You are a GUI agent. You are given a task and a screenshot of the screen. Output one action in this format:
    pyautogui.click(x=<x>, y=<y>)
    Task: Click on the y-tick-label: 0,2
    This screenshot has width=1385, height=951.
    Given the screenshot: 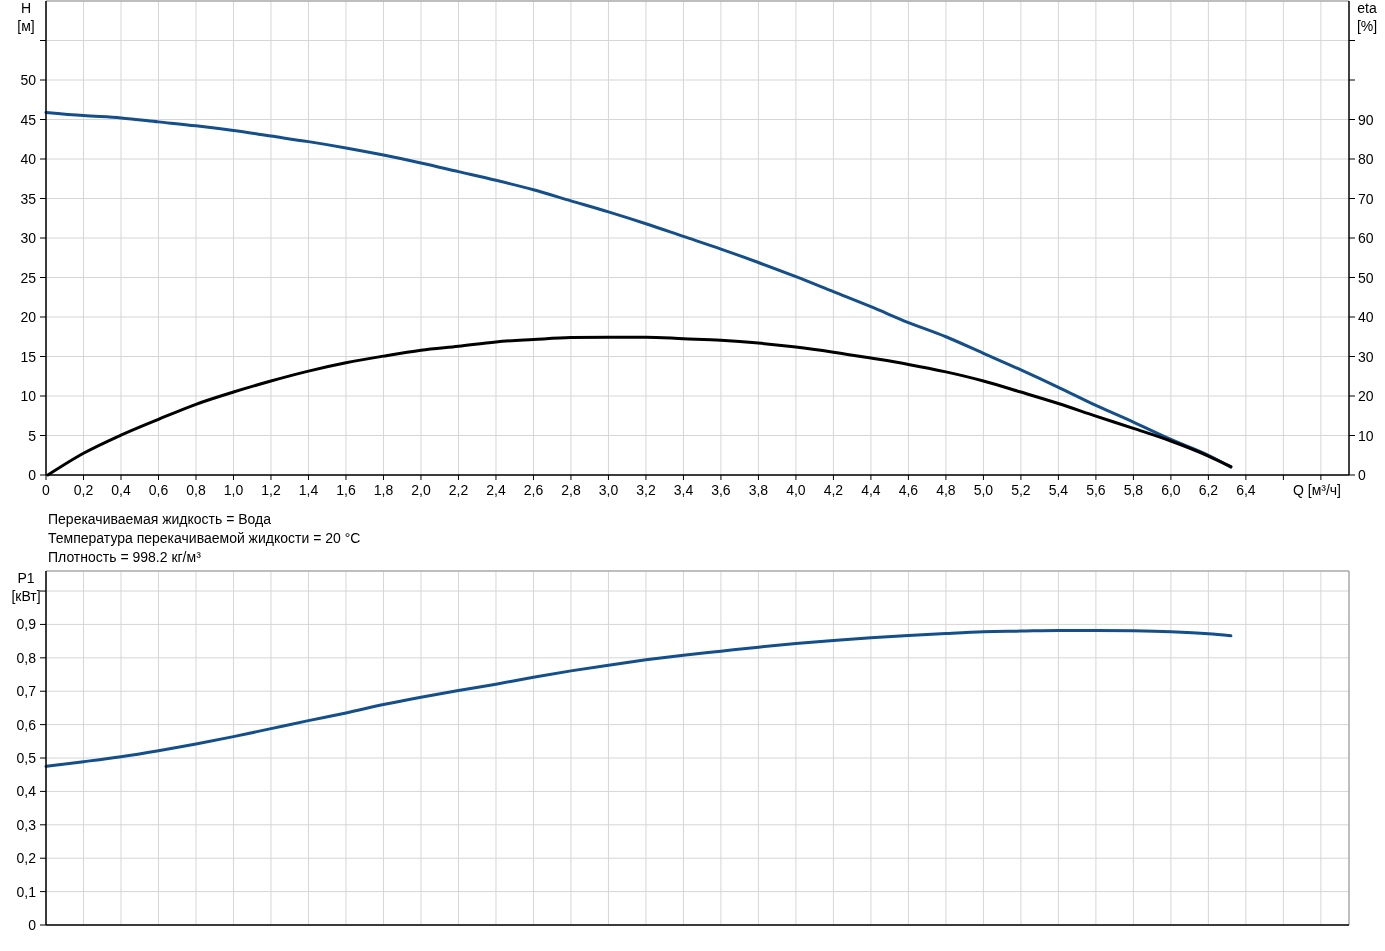 What is the action you would take?
    pyautogui.click(x=26, y=858)
    